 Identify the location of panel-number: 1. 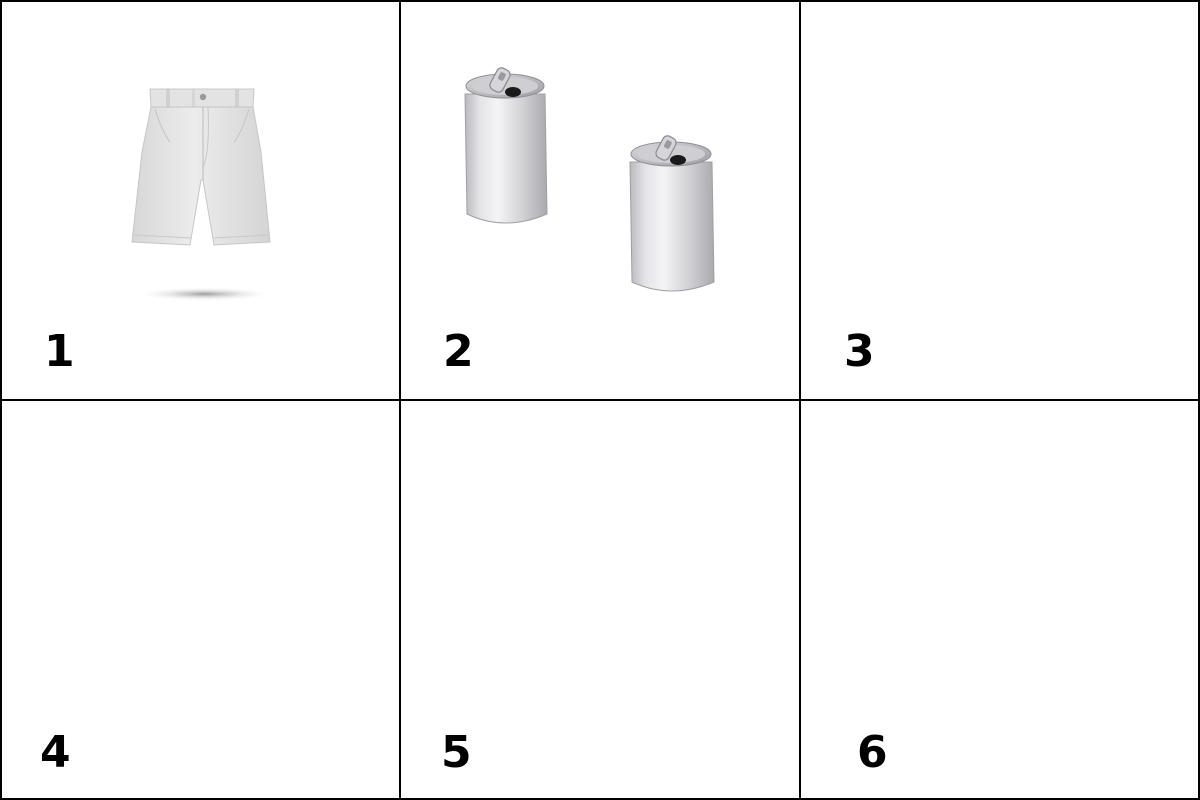
(59, 351).